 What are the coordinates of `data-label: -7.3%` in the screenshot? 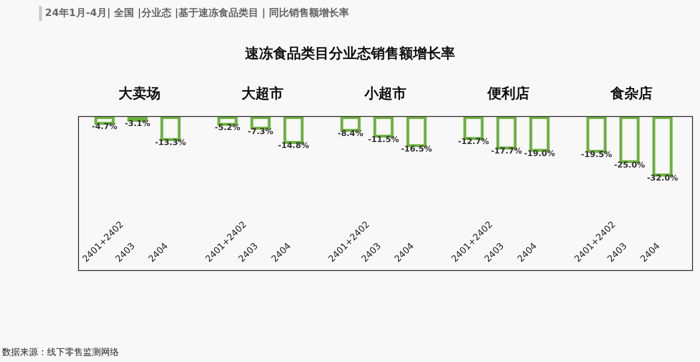 It's located at (261, 131).